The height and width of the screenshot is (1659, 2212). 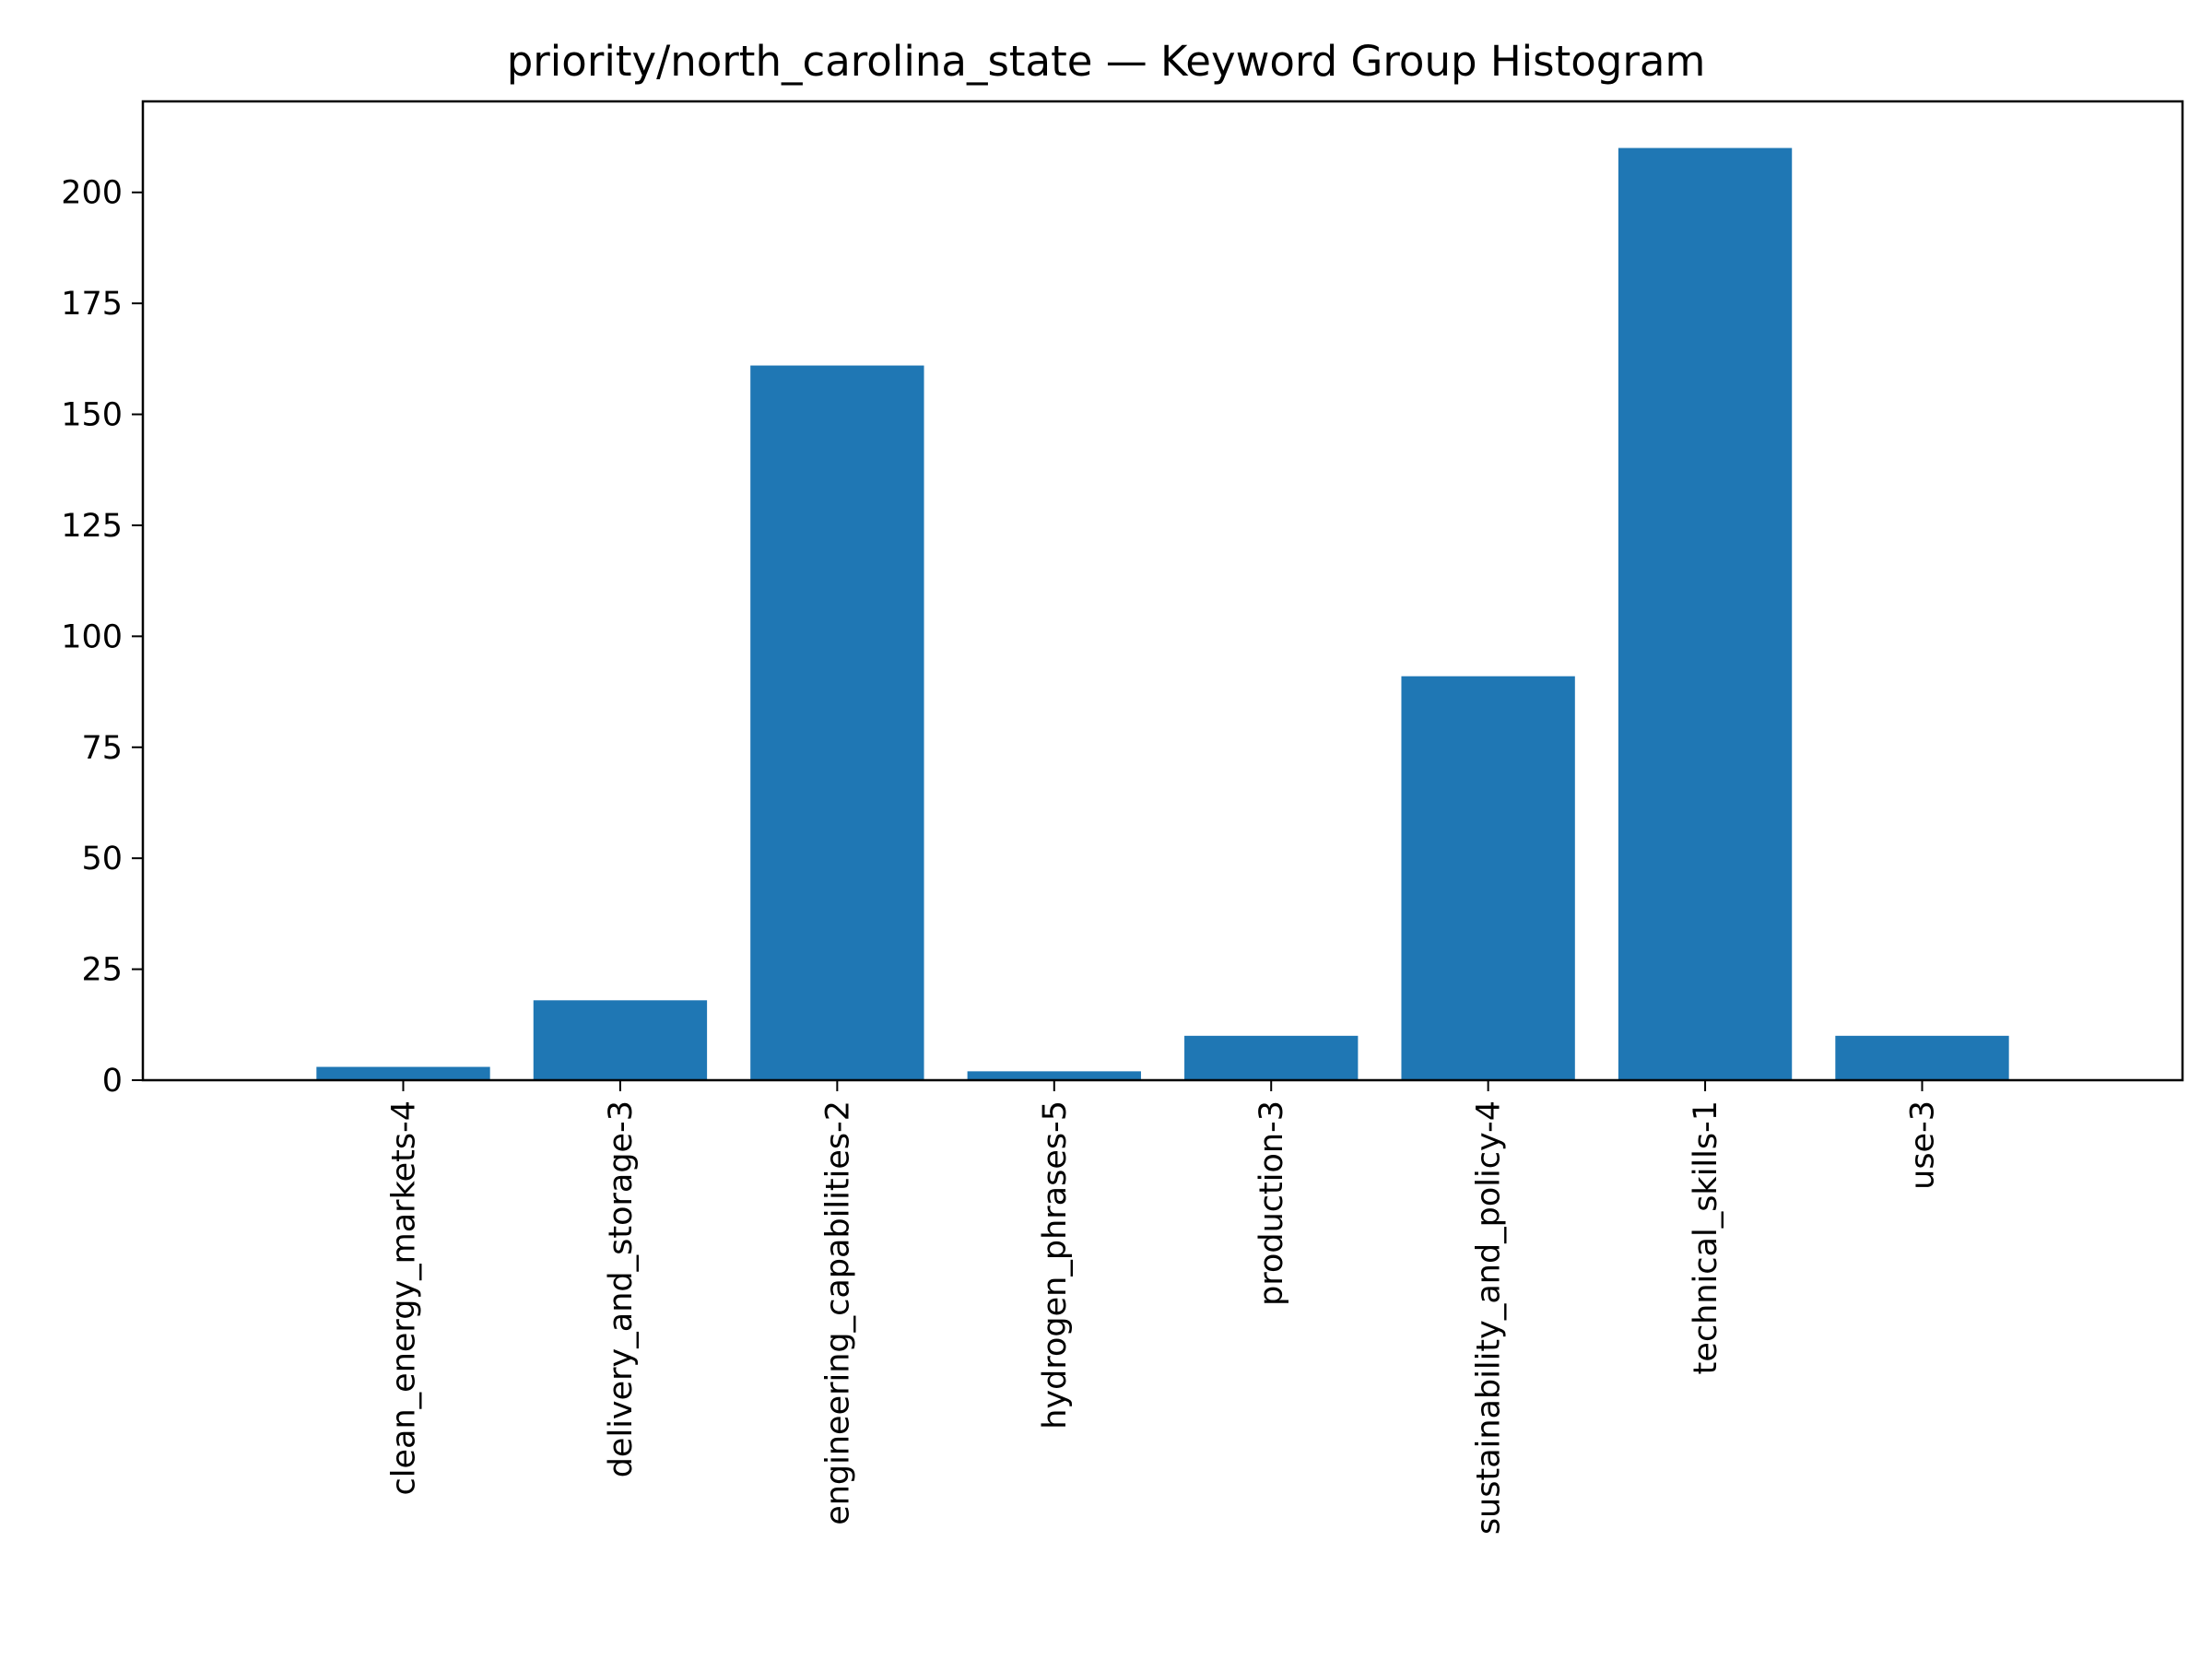 I want to click on x-tick-label: clean_energy_markets-4, so click(x=404, y=1297).